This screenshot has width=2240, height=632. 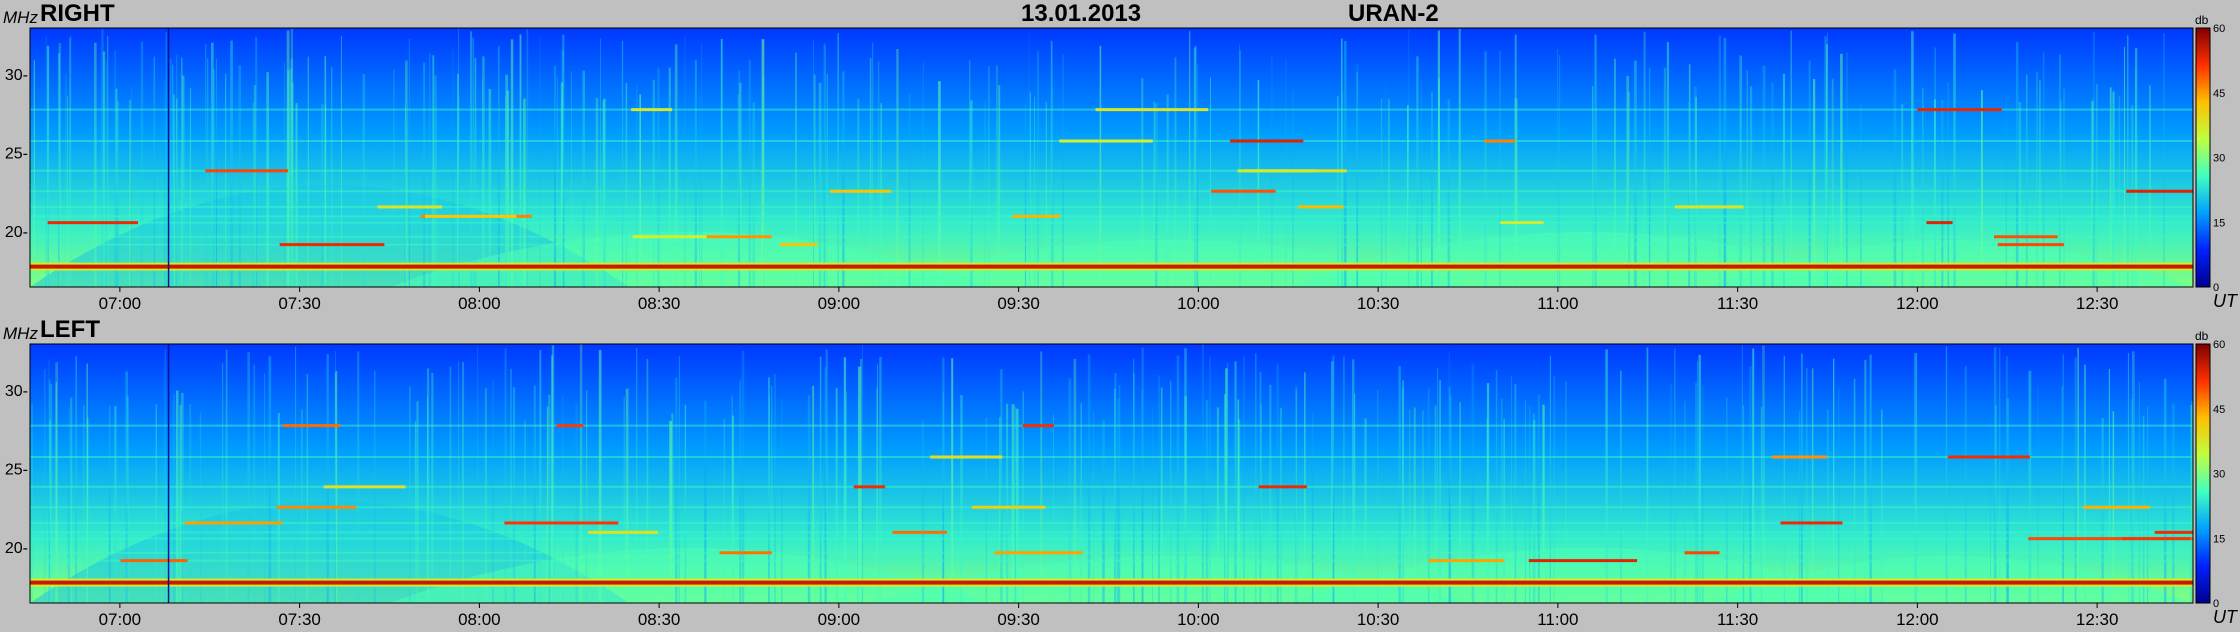 What do you see at coordinates (2216, 288) in the screenshot?
I see `colorbar-tick-label: 0` at bounding box center [2216, 288].